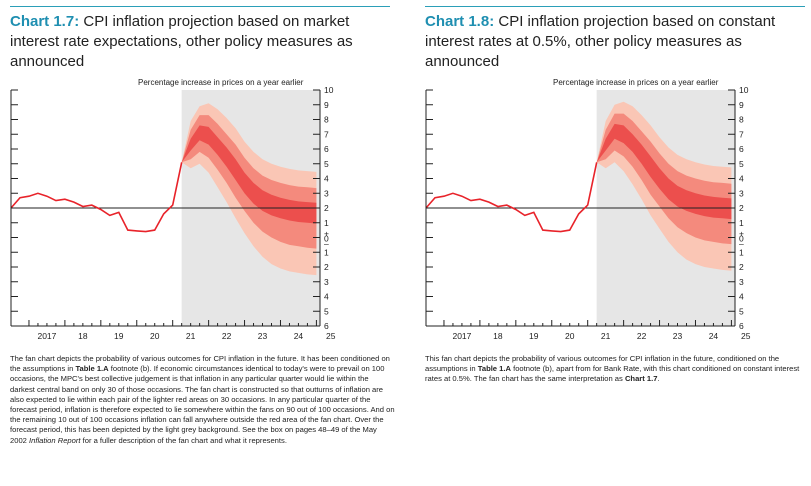 This screenshot has height=486, width=811. I want to click on footnote-text: Chart 1.7, so click(641, 379).